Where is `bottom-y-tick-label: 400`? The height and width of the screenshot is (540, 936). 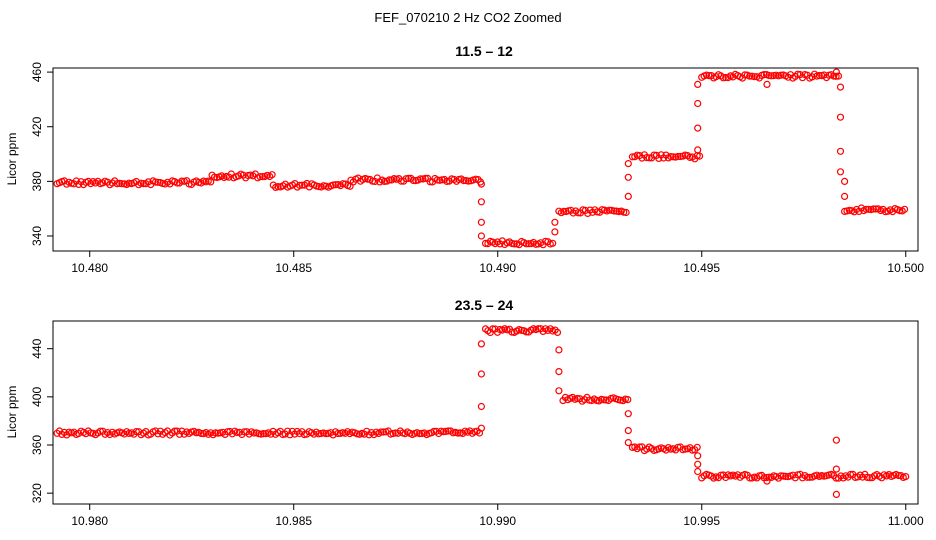 bottom-y-tick-label: 400 is located at coordinates (37, 397).